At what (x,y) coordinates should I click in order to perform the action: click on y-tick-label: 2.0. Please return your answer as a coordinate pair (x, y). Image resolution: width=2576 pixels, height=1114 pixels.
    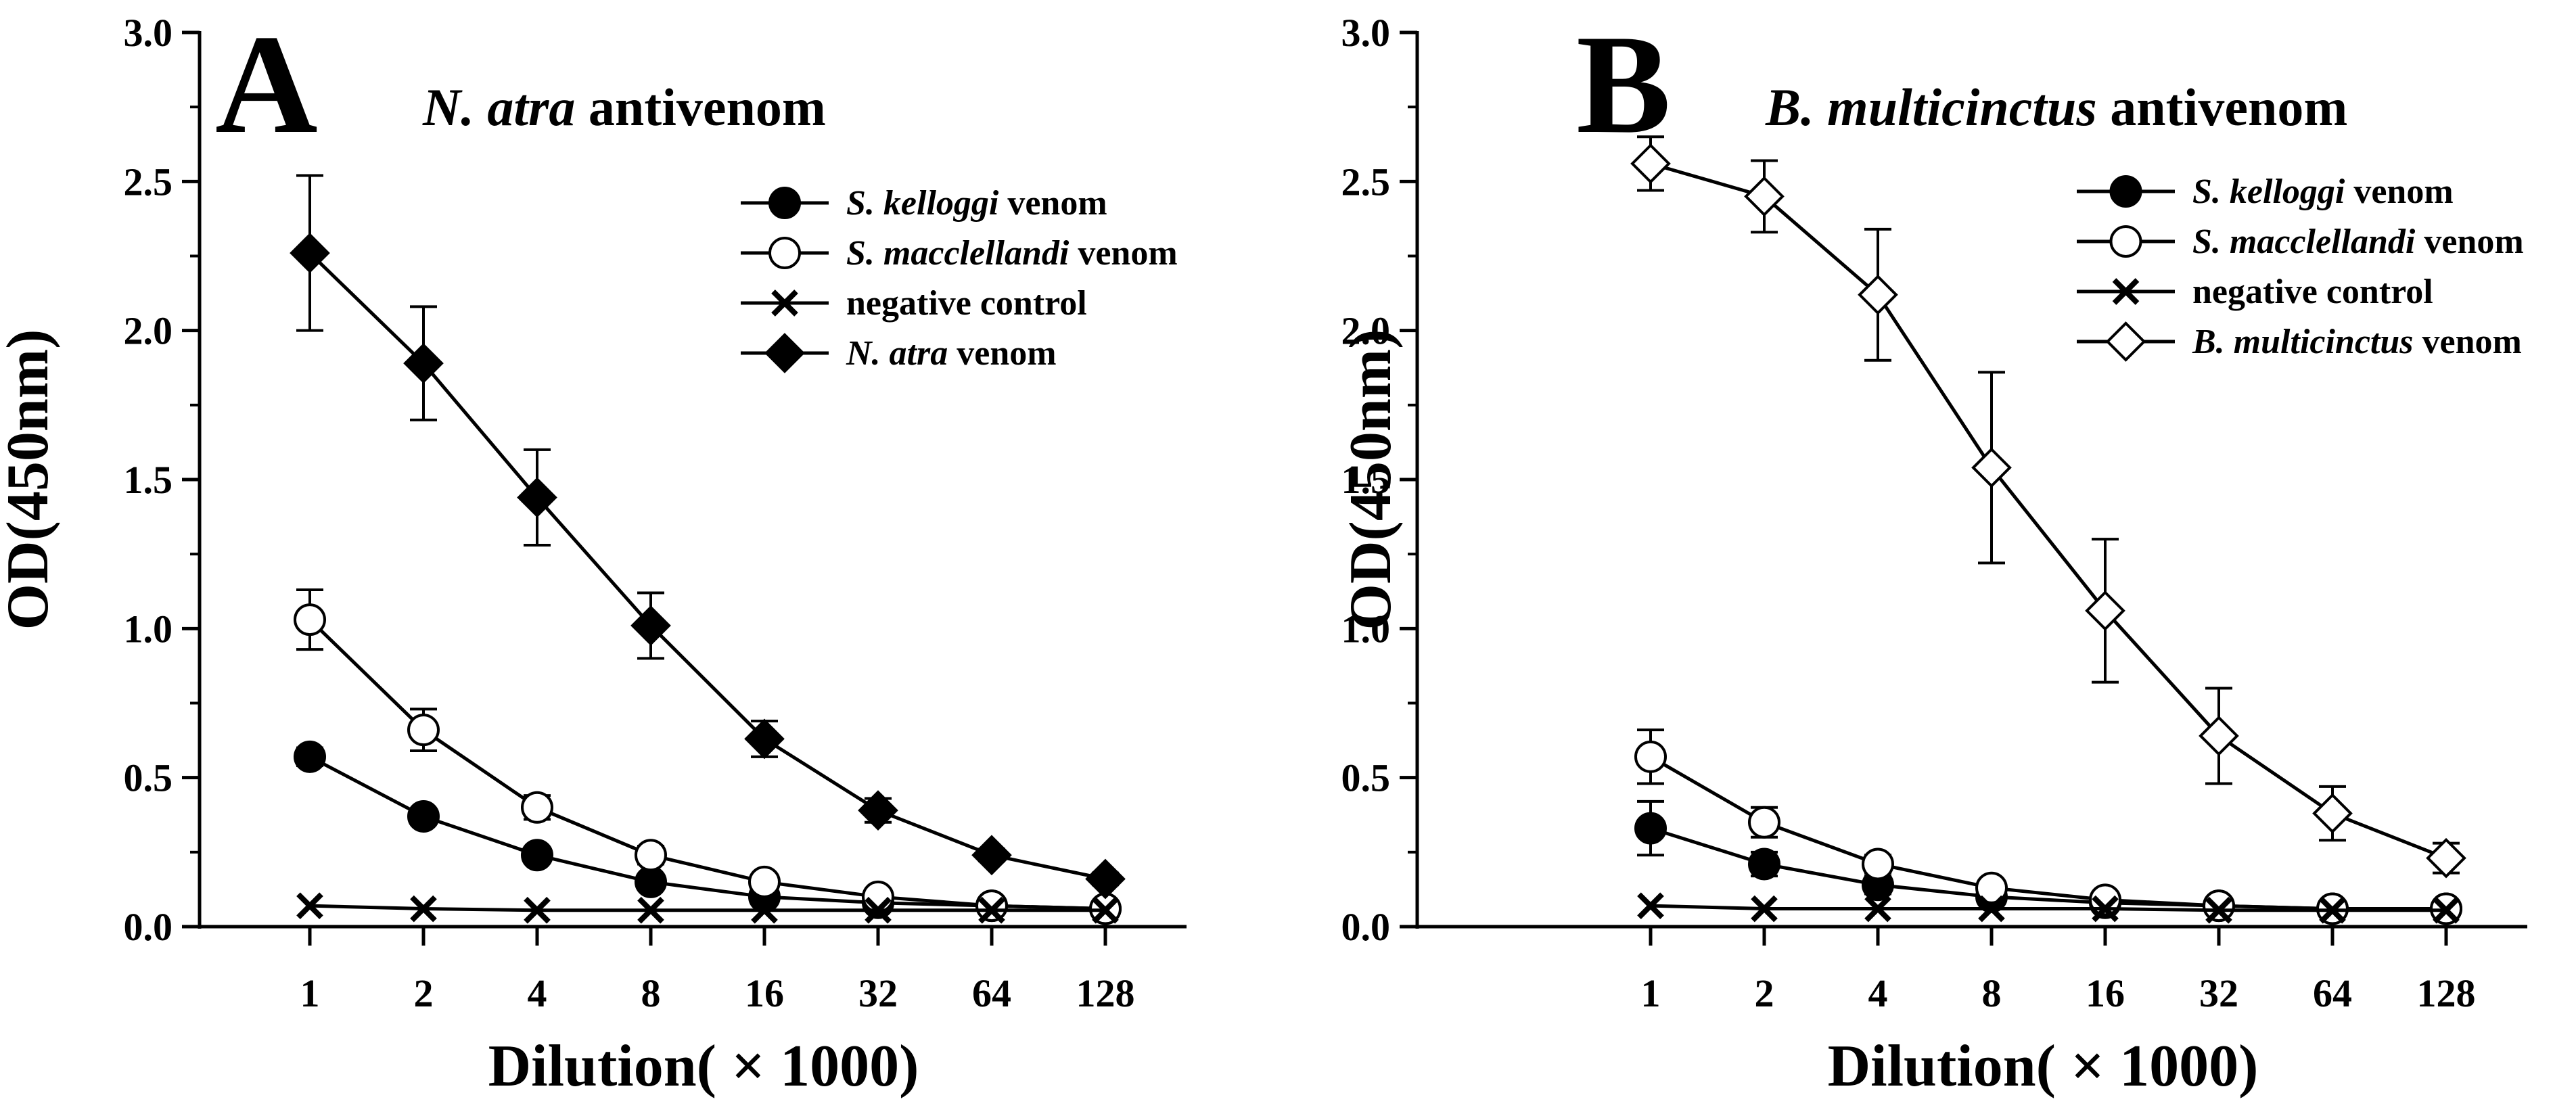
    Looking at the image, I should click on (1366, 331).